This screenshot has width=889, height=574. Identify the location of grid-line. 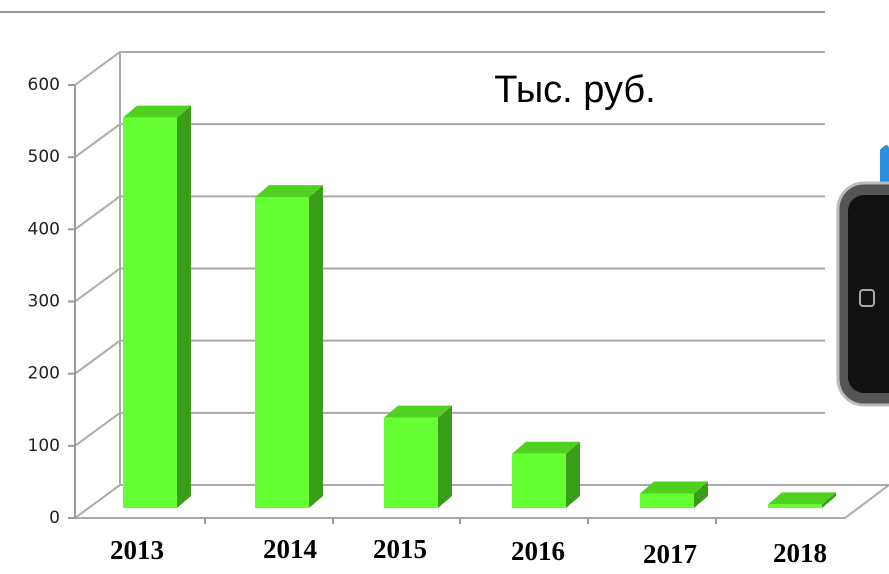
(449, 68).